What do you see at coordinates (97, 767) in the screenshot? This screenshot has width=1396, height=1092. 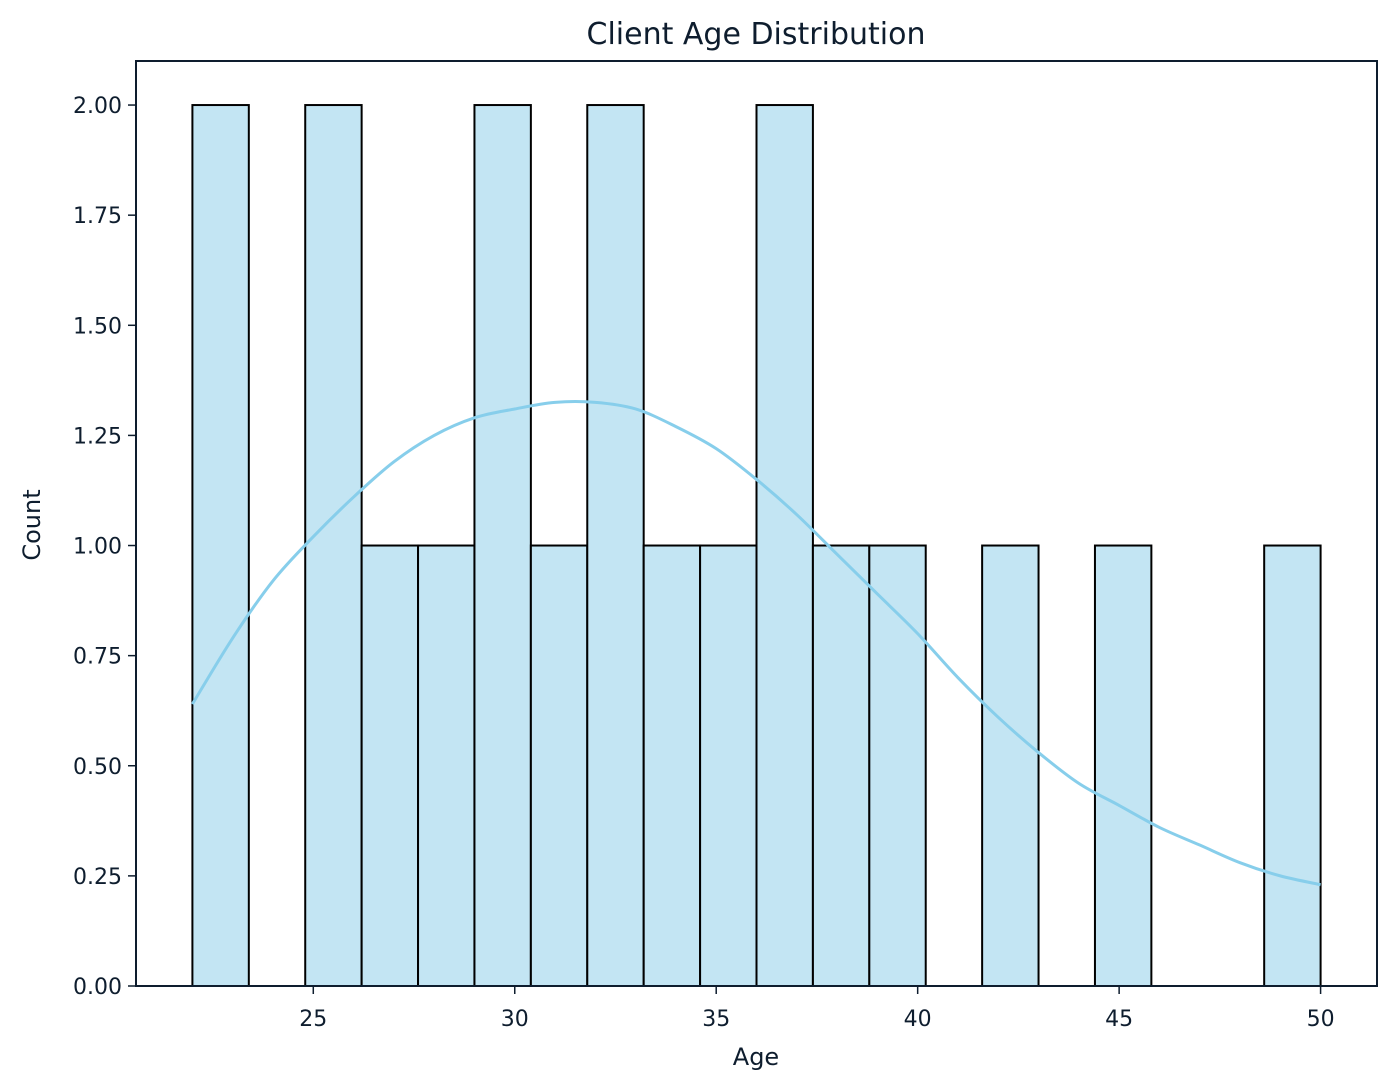 I see `y-tick-label: 0.50` at bounding box center [97, 767].